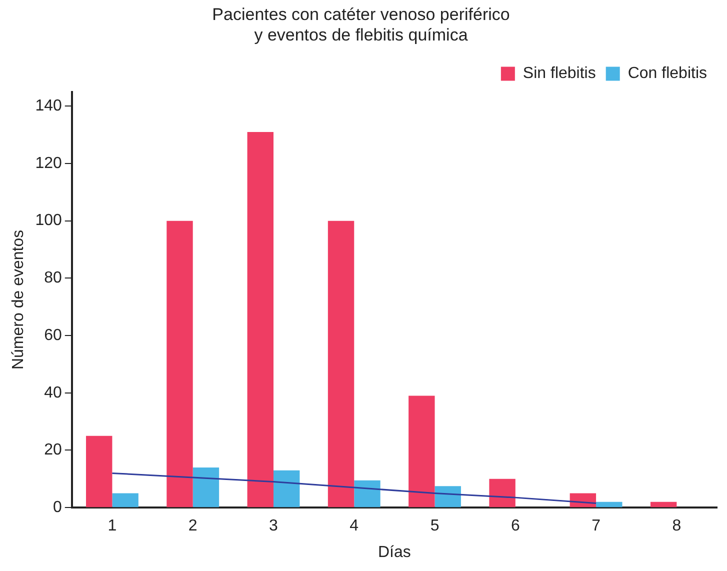 This screenshot has height=571, width=727. I want to click on x-tick-label: 8, so click(677, 526).